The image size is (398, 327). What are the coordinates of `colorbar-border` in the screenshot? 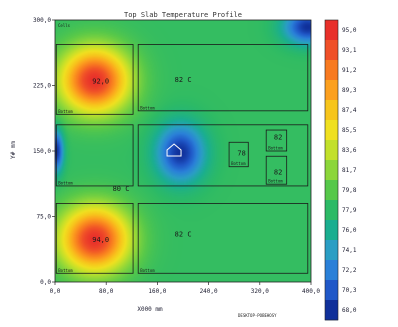 It's located at (331, 170).